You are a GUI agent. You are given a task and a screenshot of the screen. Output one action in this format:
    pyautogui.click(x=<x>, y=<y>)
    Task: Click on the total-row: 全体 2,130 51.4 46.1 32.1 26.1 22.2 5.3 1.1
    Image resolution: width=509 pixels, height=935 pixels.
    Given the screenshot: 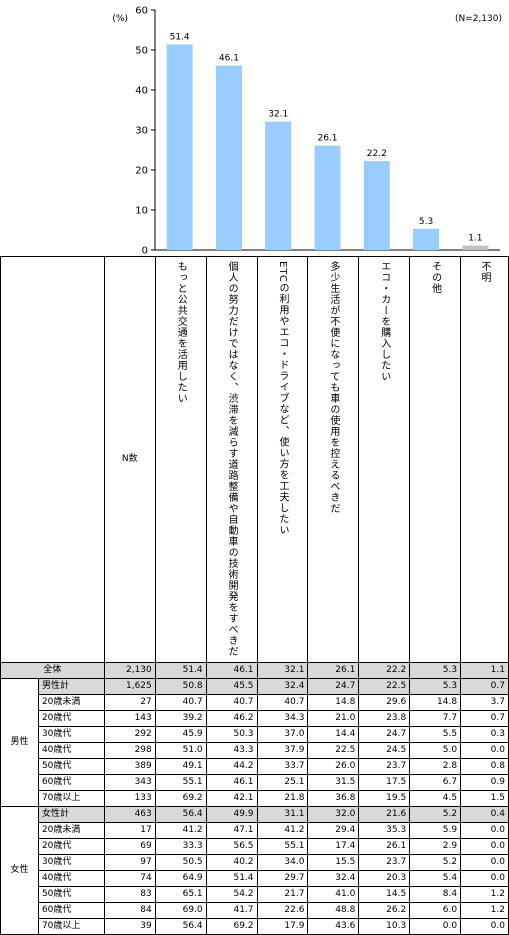 What is the action you would take?
    pyautogui.click(x=254, y=670)
    